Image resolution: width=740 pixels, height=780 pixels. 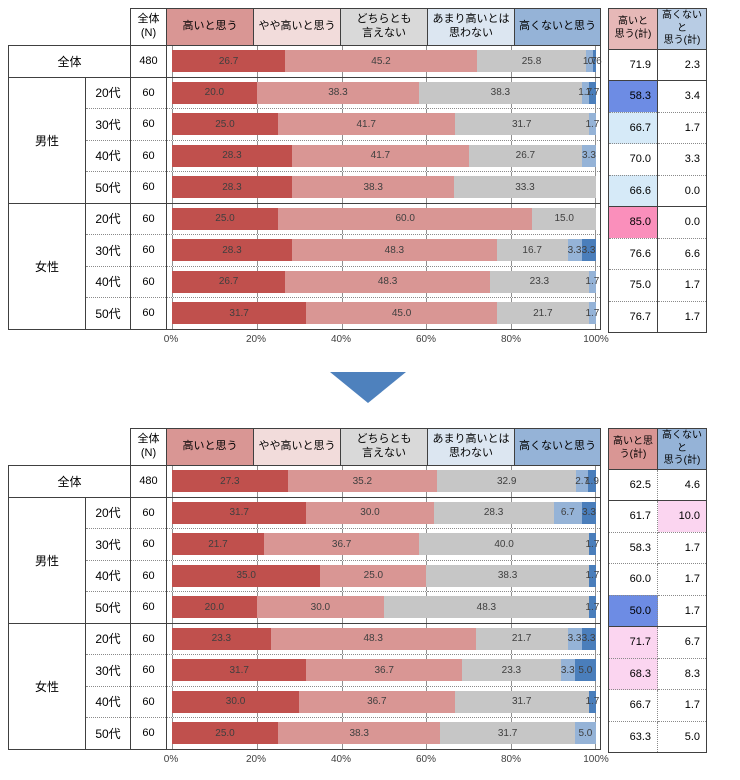 I want to click on bar-segment: 1.7, so click(x=592, y=124).